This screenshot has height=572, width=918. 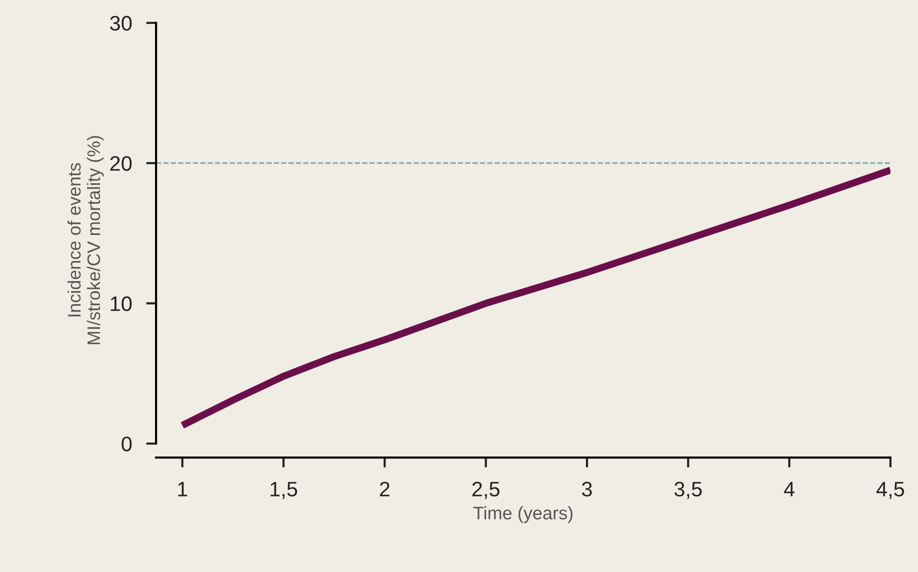 What do you see at coordinates (688, 490) in the screenshot?
I see `x-tick-label: 3,5` at bounding box center [688, 490].